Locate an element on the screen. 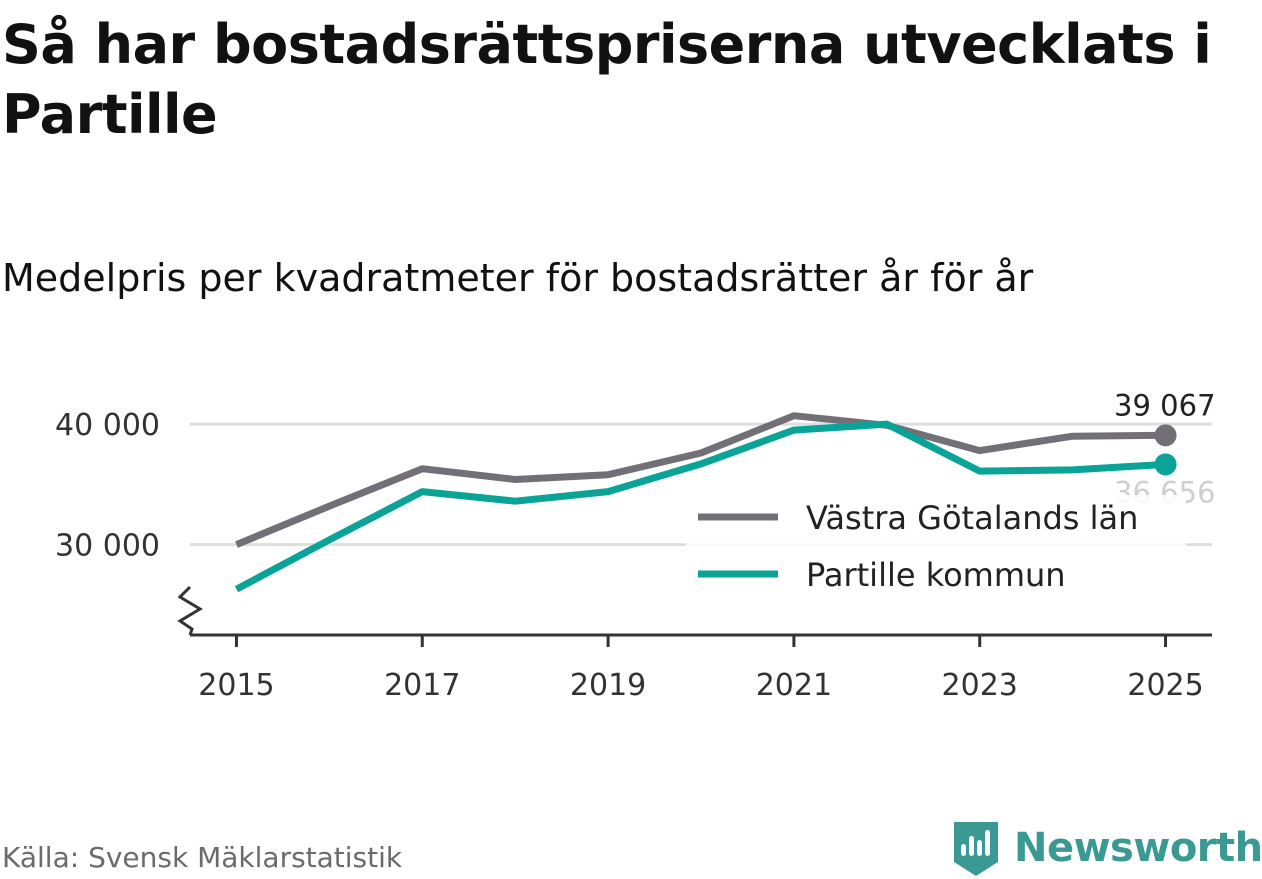 The image size is (1262, 879). legend-entry: Partille kommun is located at coordinates (936, 575).